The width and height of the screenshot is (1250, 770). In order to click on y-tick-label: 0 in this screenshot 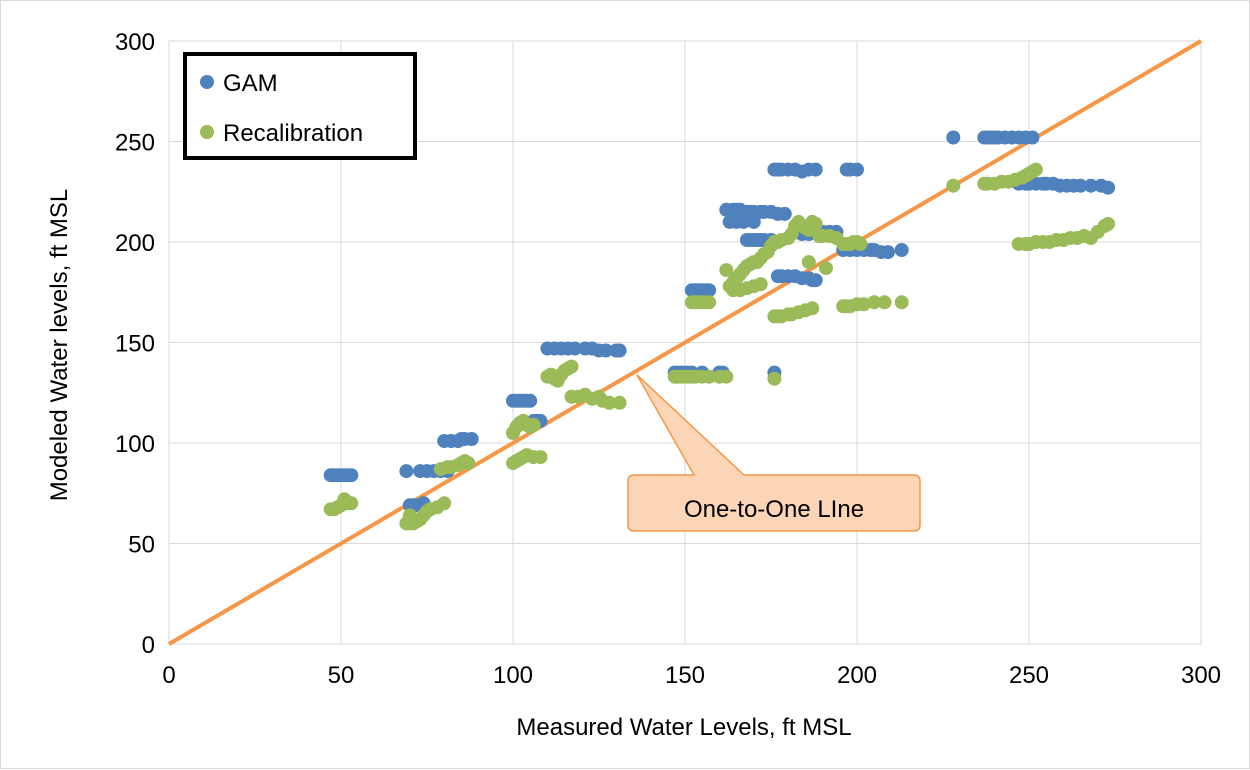, I will do `click(148, 645)`.